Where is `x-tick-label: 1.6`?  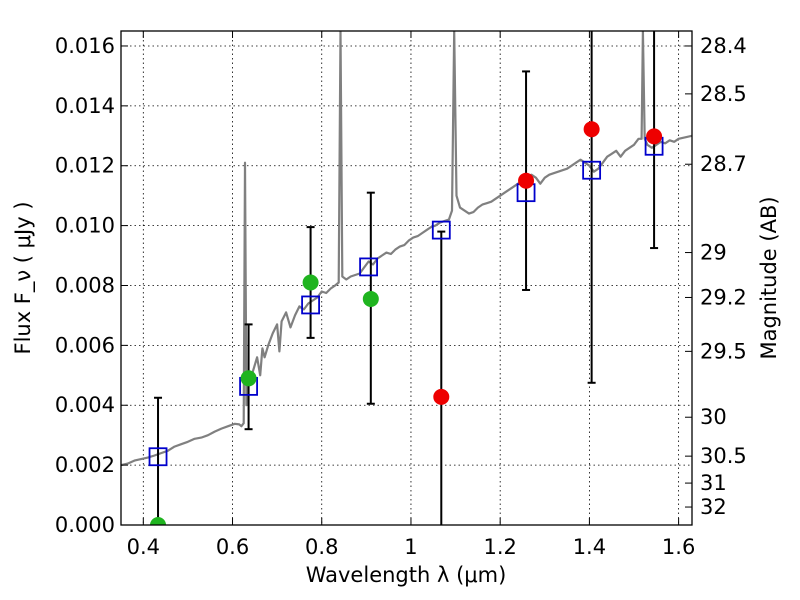
x-tick-label: 1.6 is located at coordinates (678, 547).